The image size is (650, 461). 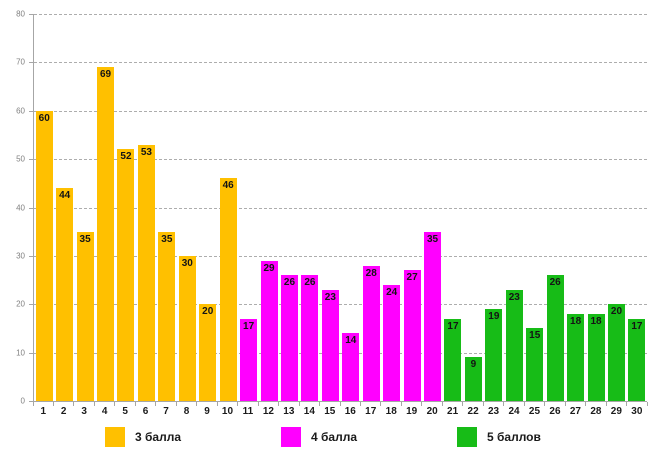 What do you see at coordinates (535, 336) in the screenshot?
I see `bar-value-label: 15` at bounding box center [535, 336].